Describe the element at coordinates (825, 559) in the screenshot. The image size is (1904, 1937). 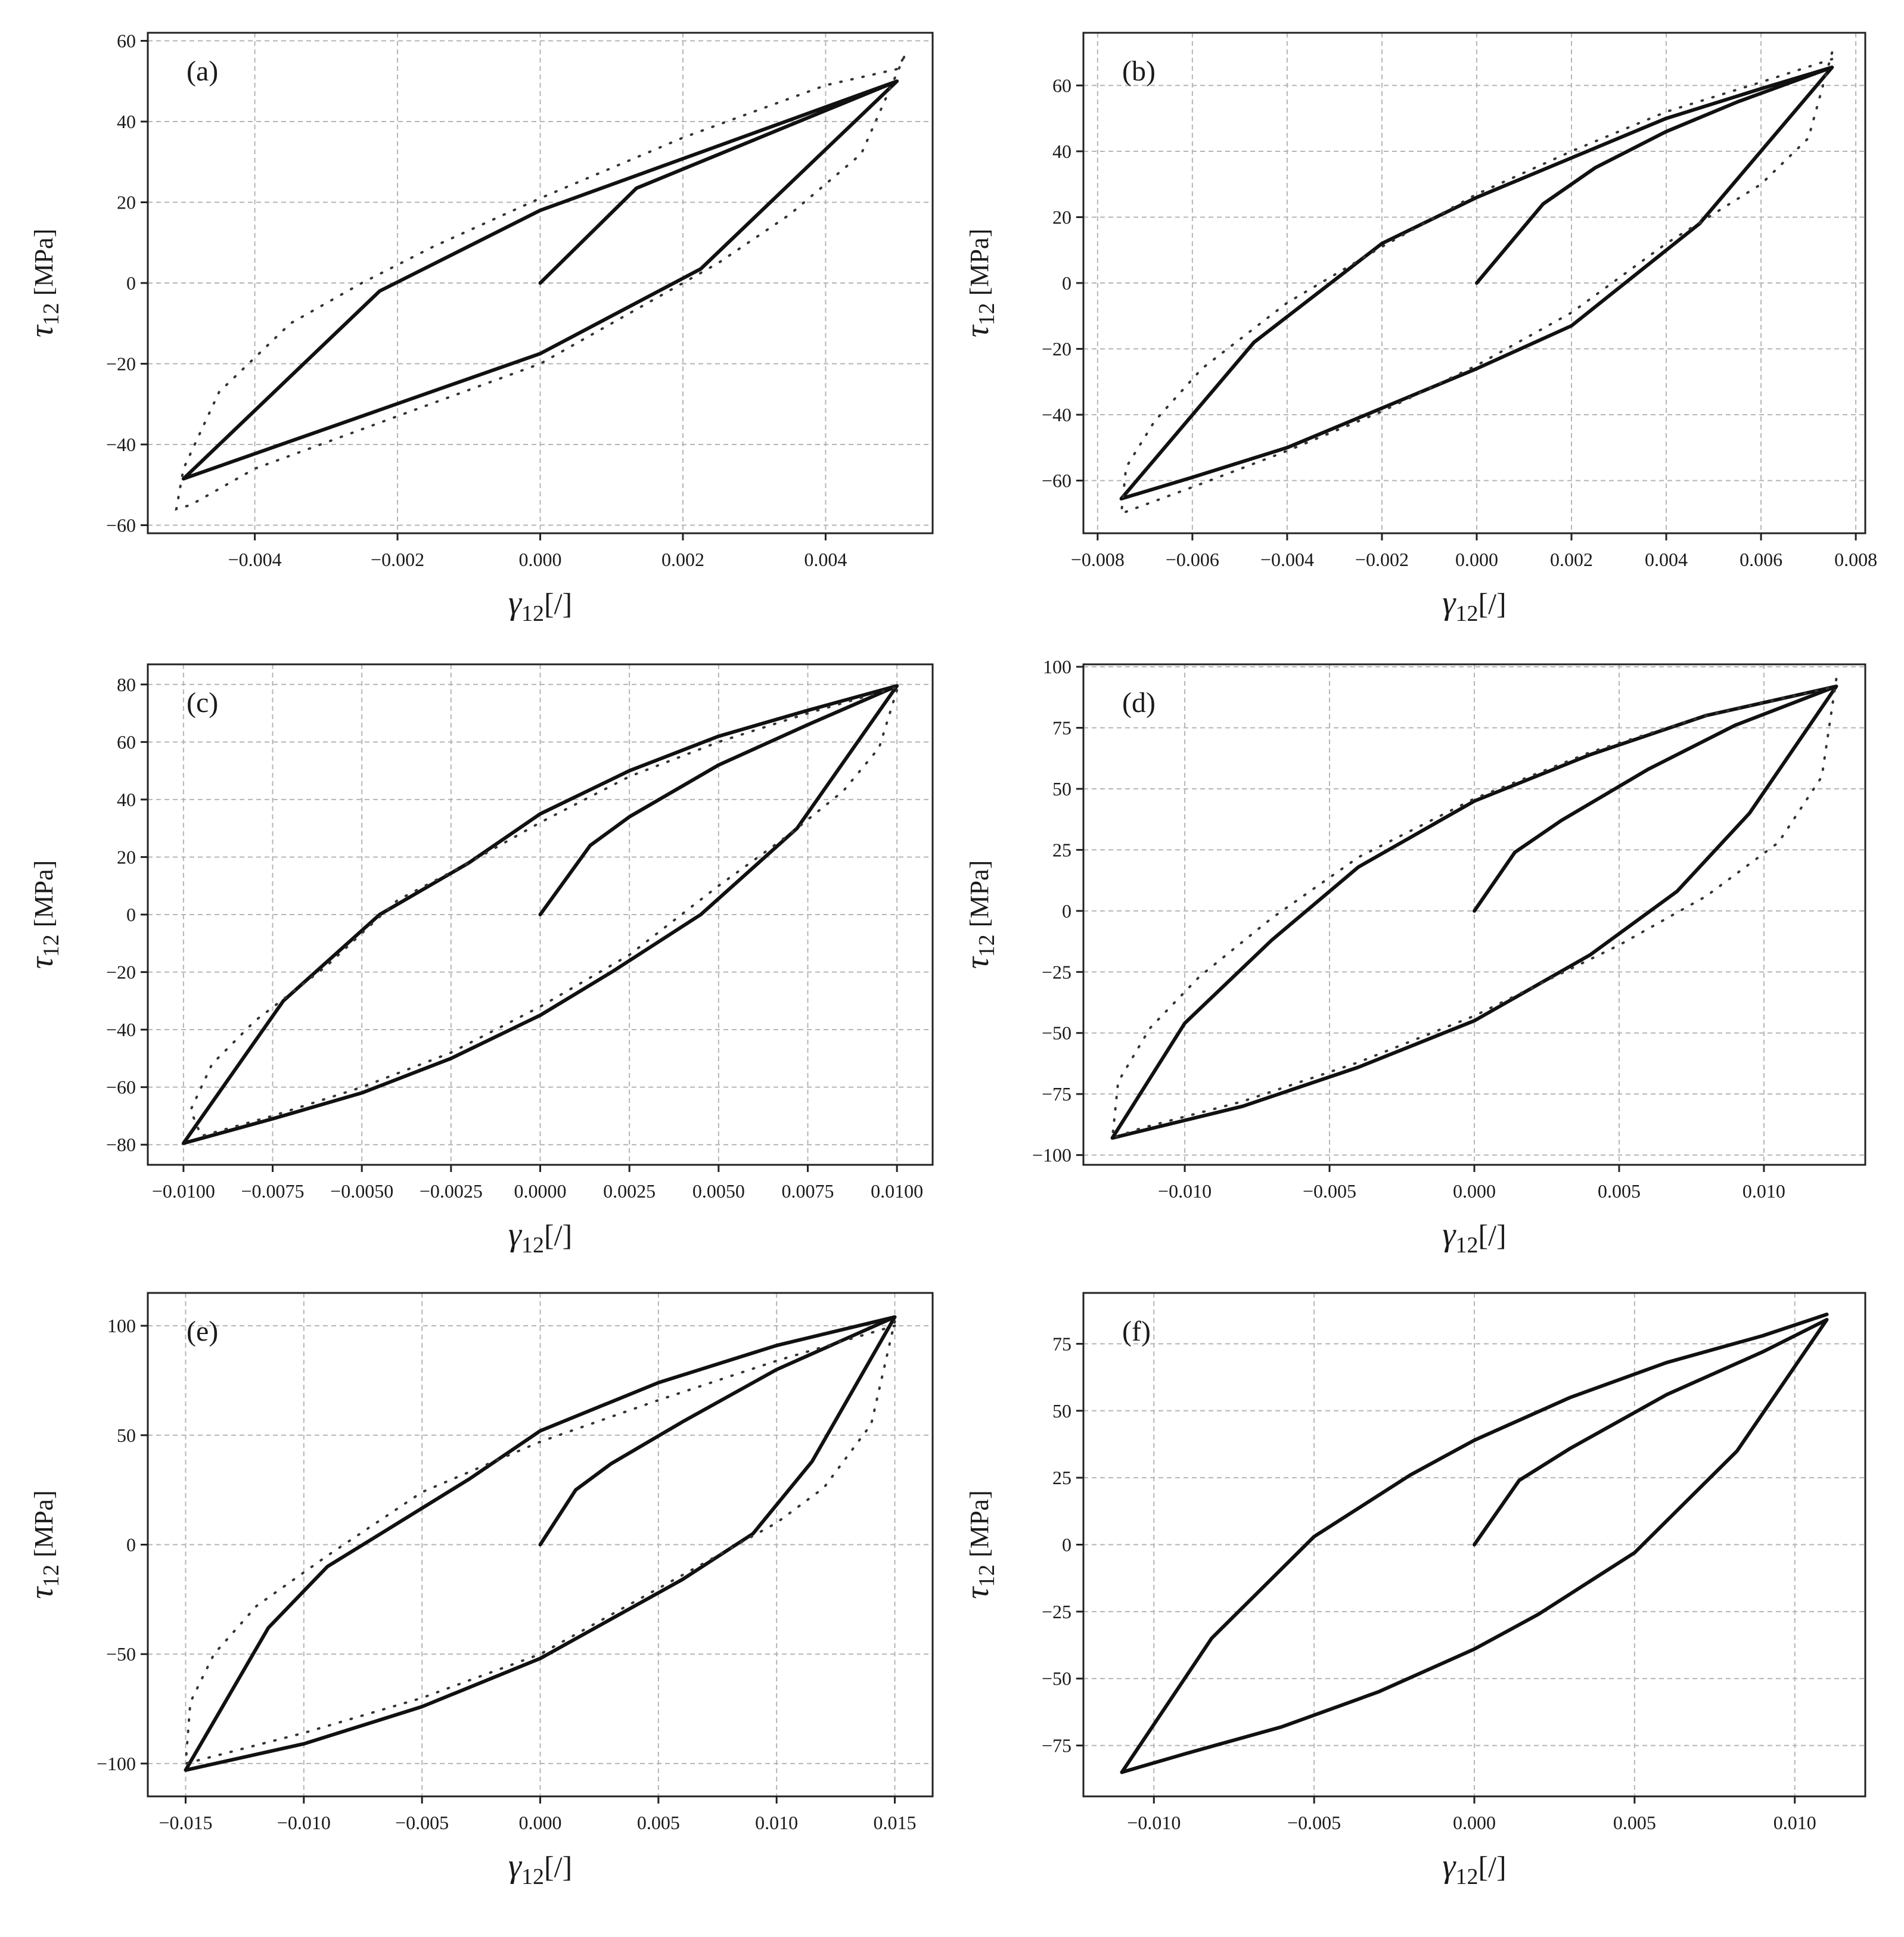
I see `x-tick-label: 0.004` at that location.